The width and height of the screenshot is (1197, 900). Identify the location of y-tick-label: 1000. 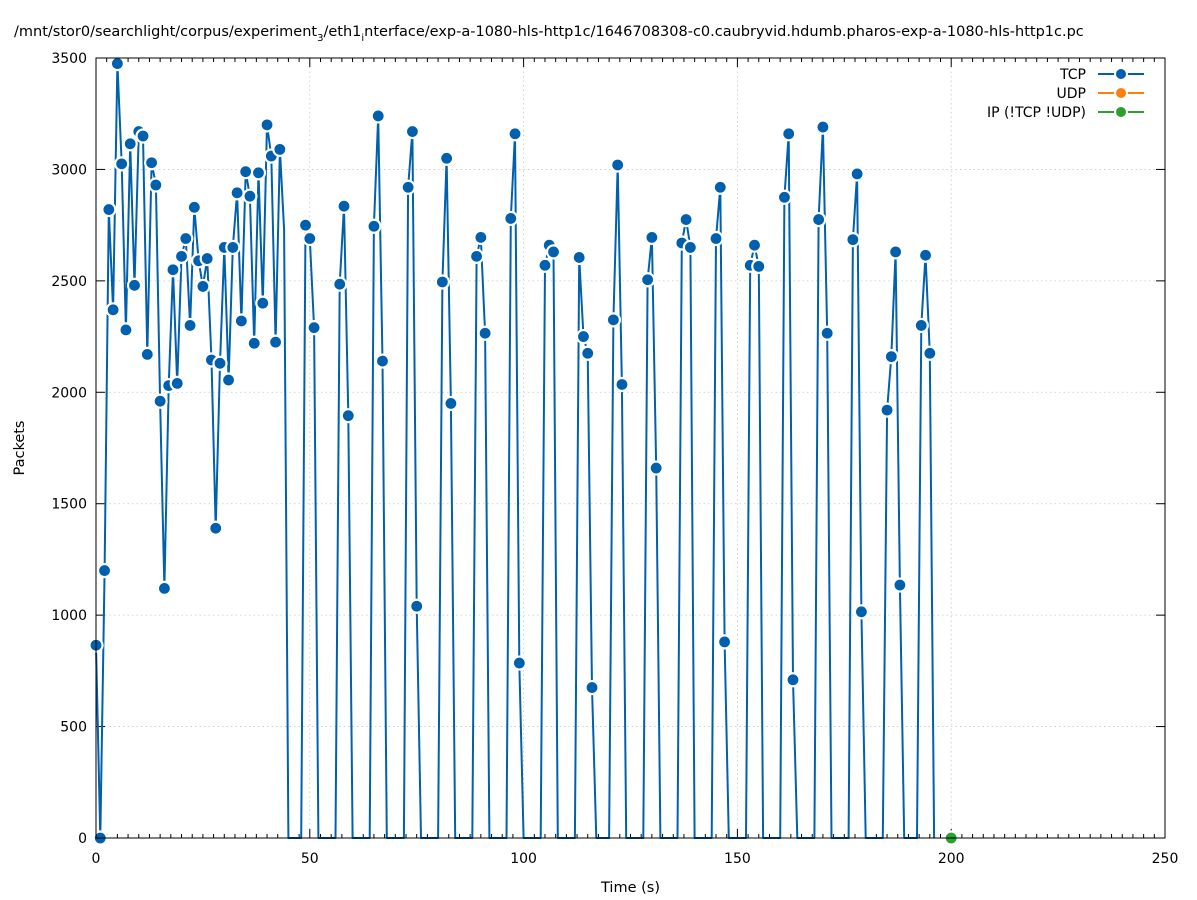
(69, 616).